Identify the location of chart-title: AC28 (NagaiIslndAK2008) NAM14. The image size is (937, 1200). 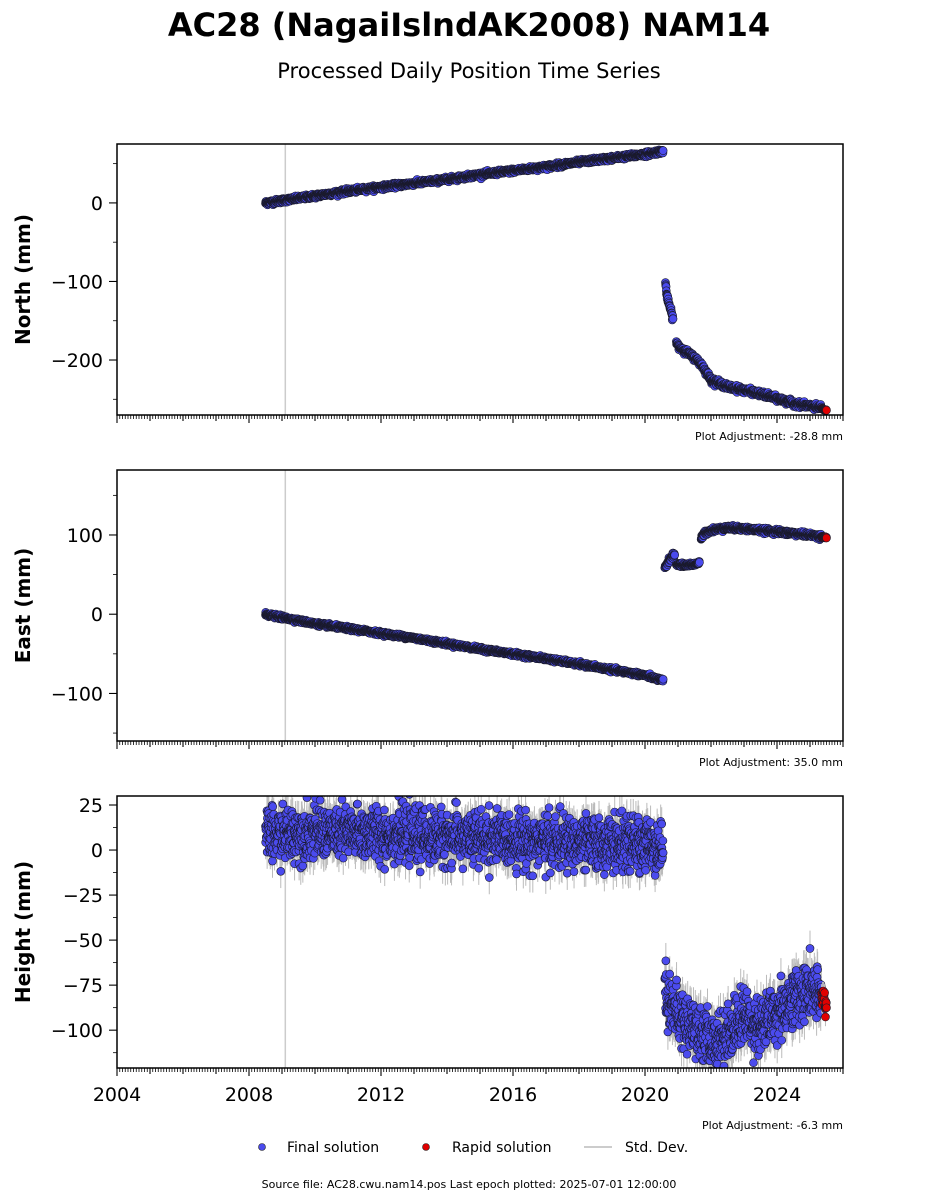
(469, 25).